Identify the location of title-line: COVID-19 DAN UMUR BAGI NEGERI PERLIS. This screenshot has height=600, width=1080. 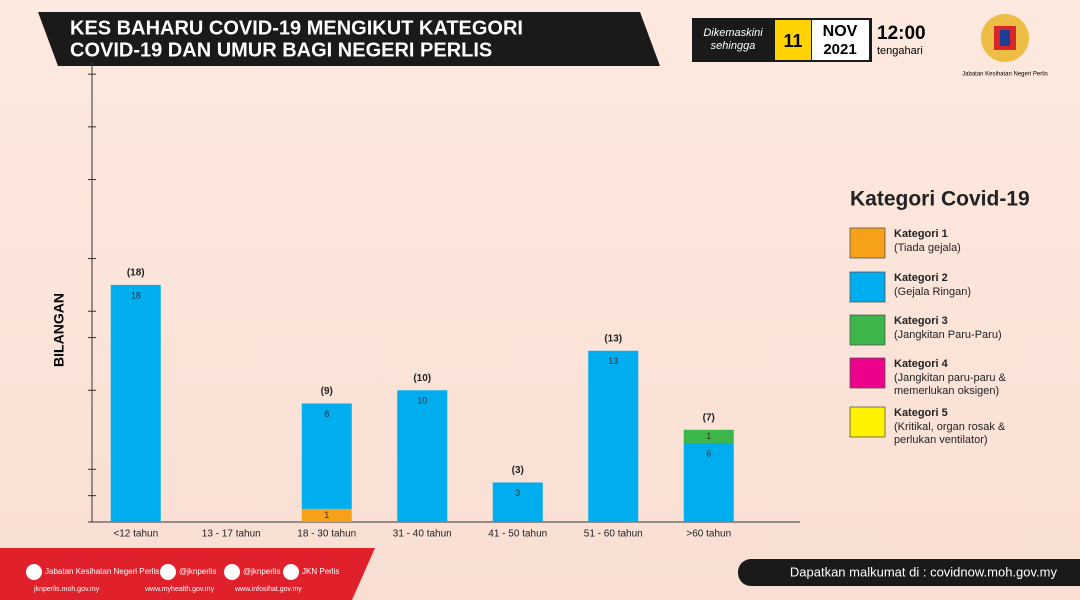
(281, 50).